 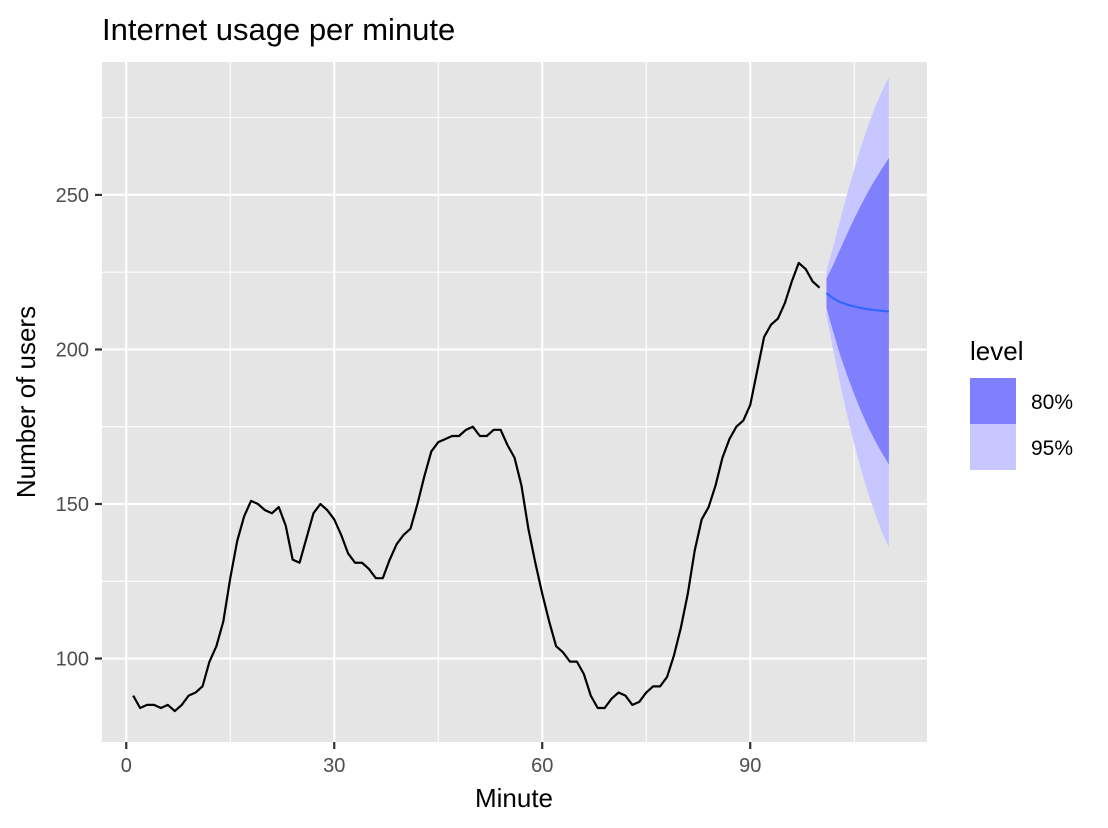 What do you see at coordinates (1052, 448) in the screenshot?
I see `legend-label-95: 95%` at bounding box center [1052, 448].